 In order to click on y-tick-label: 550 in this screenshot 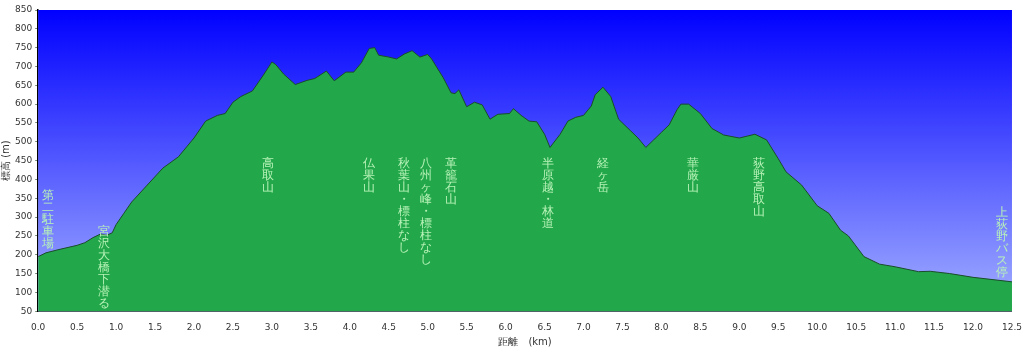, I will do `click(23, 122)`.